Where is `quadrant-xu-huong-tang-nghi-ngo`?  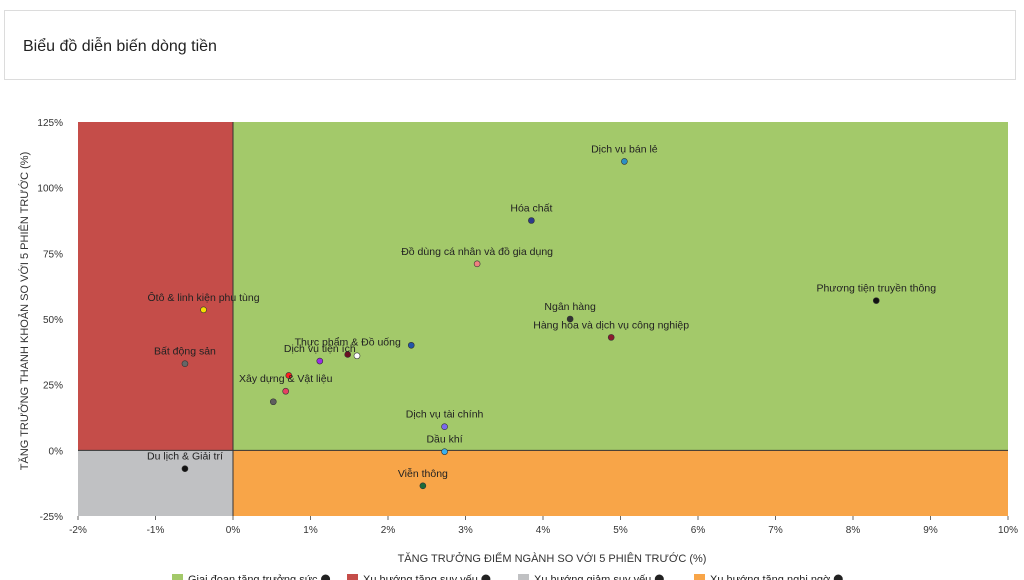 quadrant-xu-huong-tang-nghi-ngo is located at coordinates (620, 483).